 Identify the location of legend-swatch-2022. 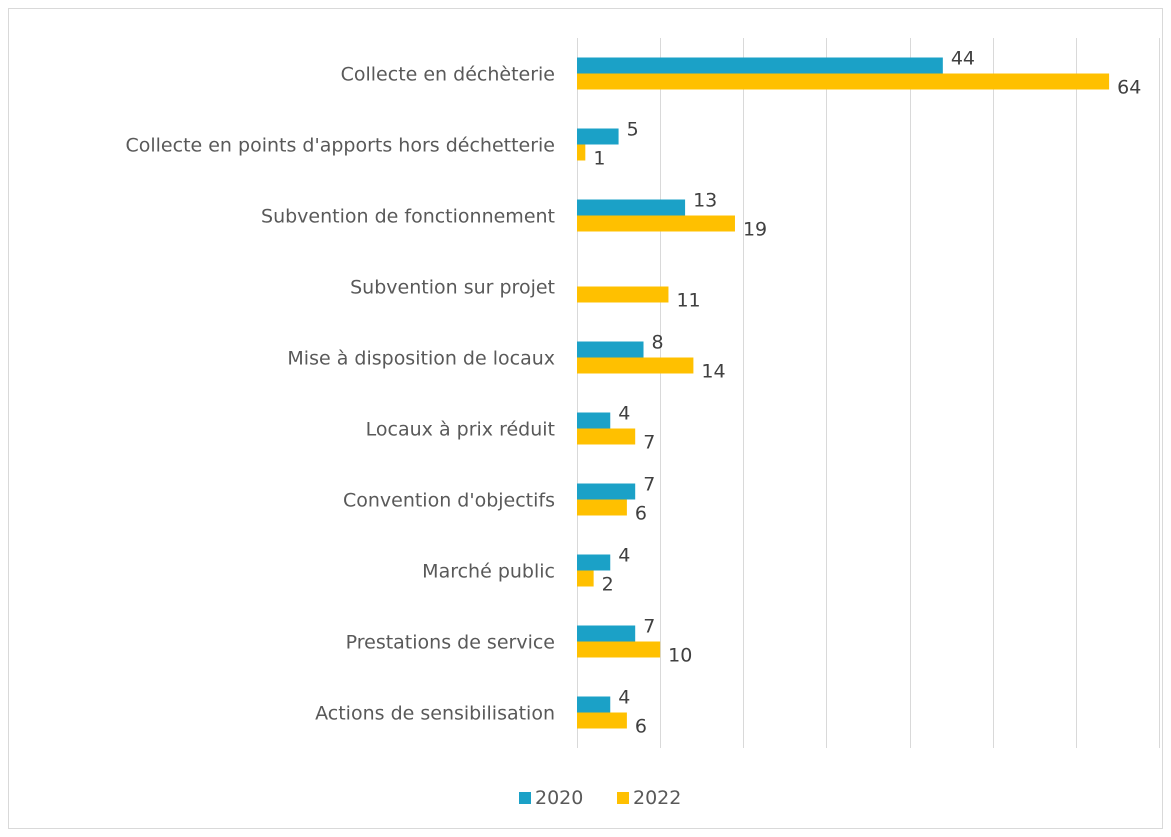
(623, 798).